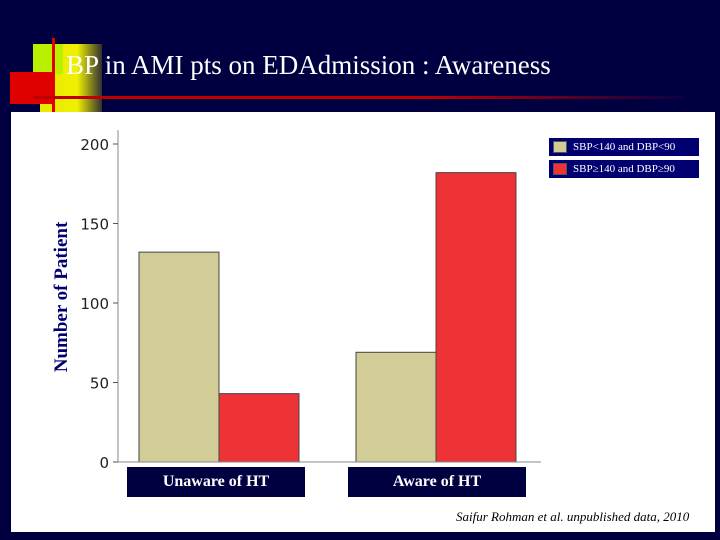  What do you see at coordinates (358, 97) in the screenshot?
I see `title-underline` at bounding box center [358, 97].